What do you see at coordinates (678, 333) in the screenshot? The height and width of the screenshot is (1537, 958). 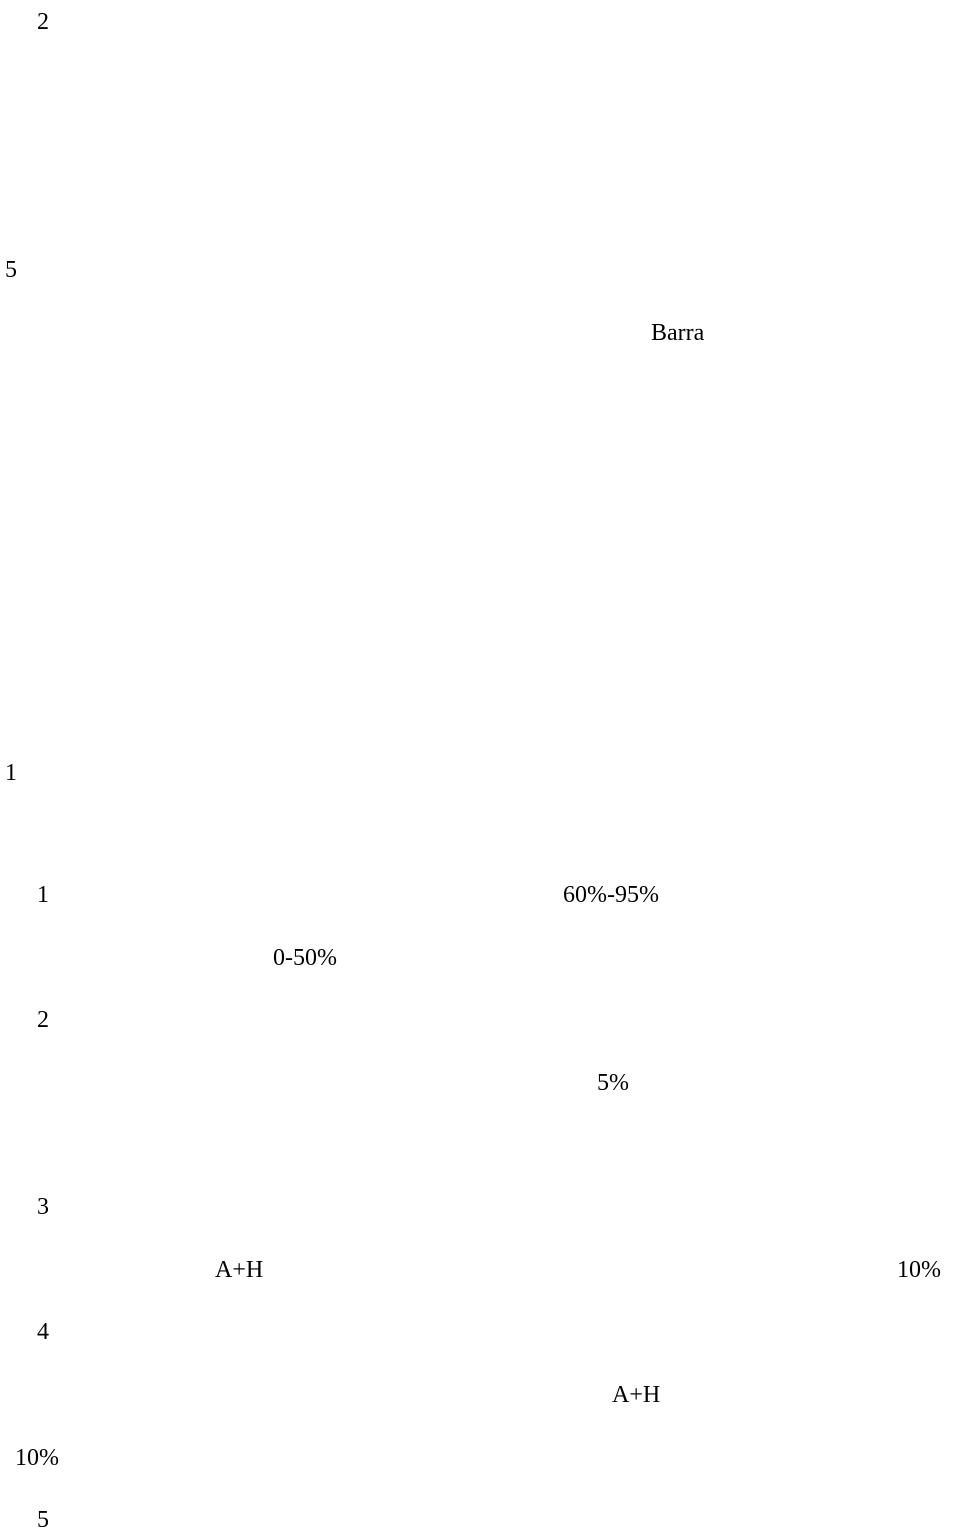 I see `text: Barra` at bounding box center [678, 333].